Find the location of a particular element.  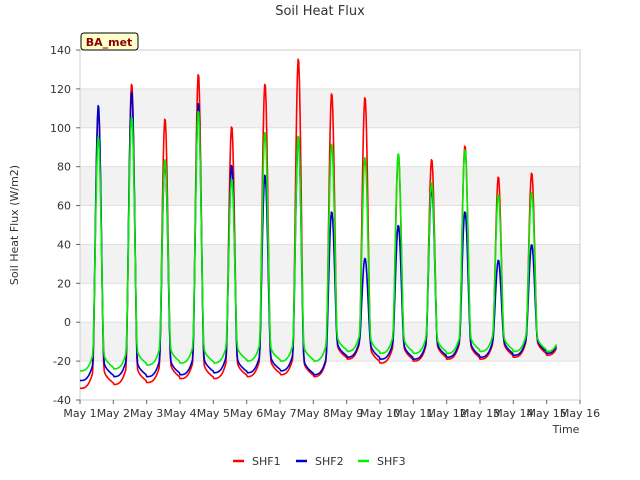

site-tag: BA_met is located at coordinates (109, 41).